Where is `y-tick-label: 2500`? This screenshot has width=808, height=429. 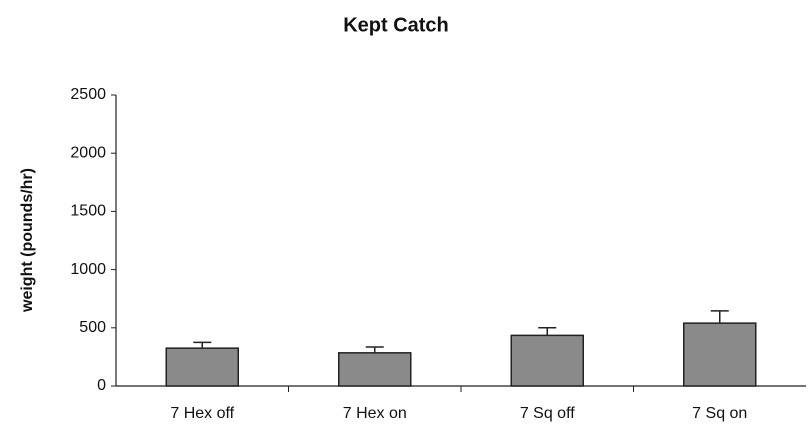 y-tick-label: 2500 is located at coordinates (88, 94).